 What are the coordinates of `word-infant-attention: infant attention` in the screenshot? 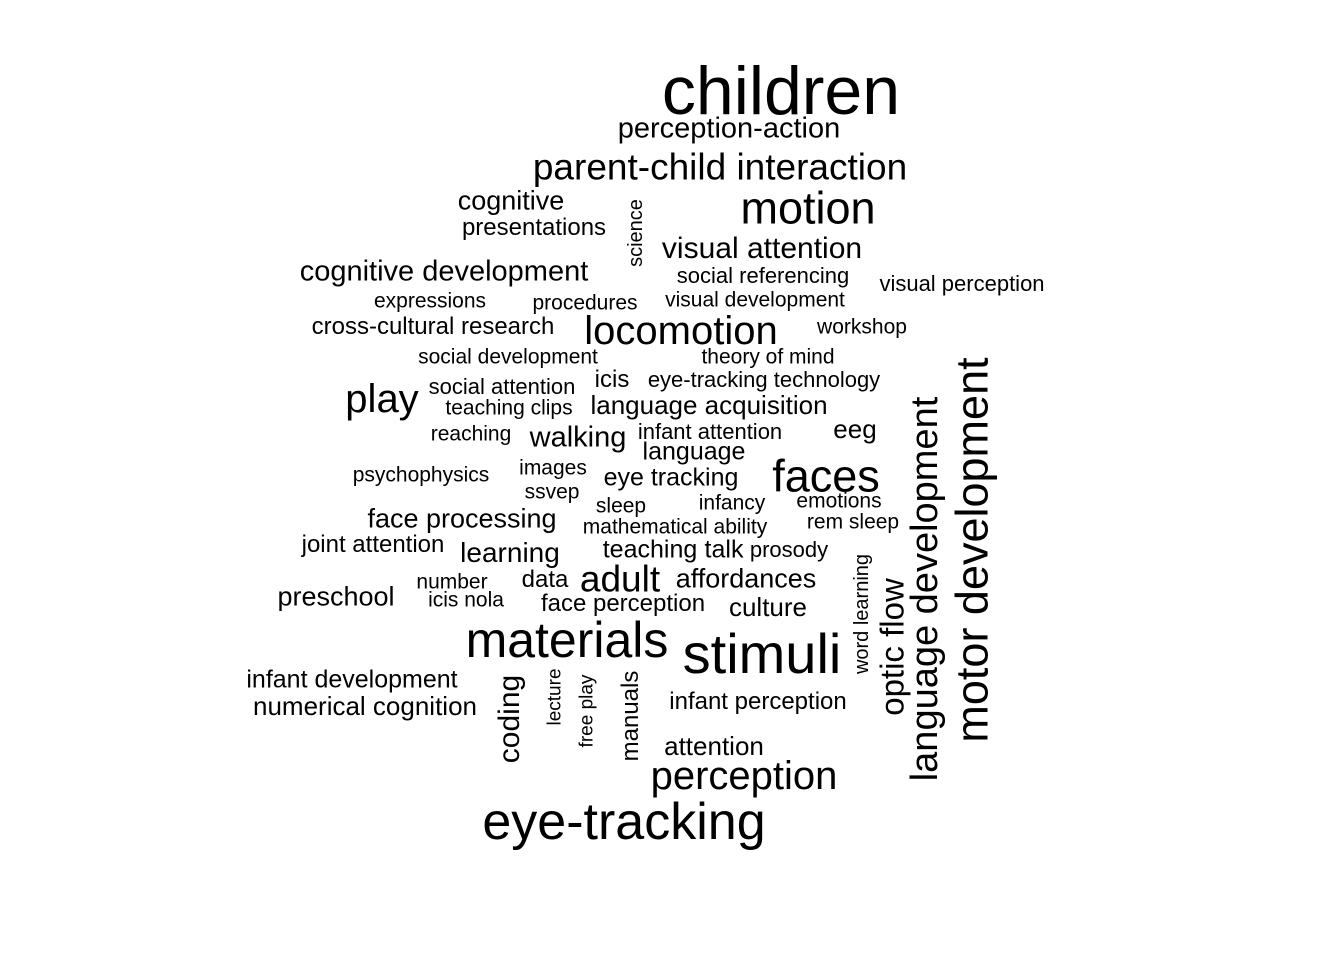 It's located at (710, 431).